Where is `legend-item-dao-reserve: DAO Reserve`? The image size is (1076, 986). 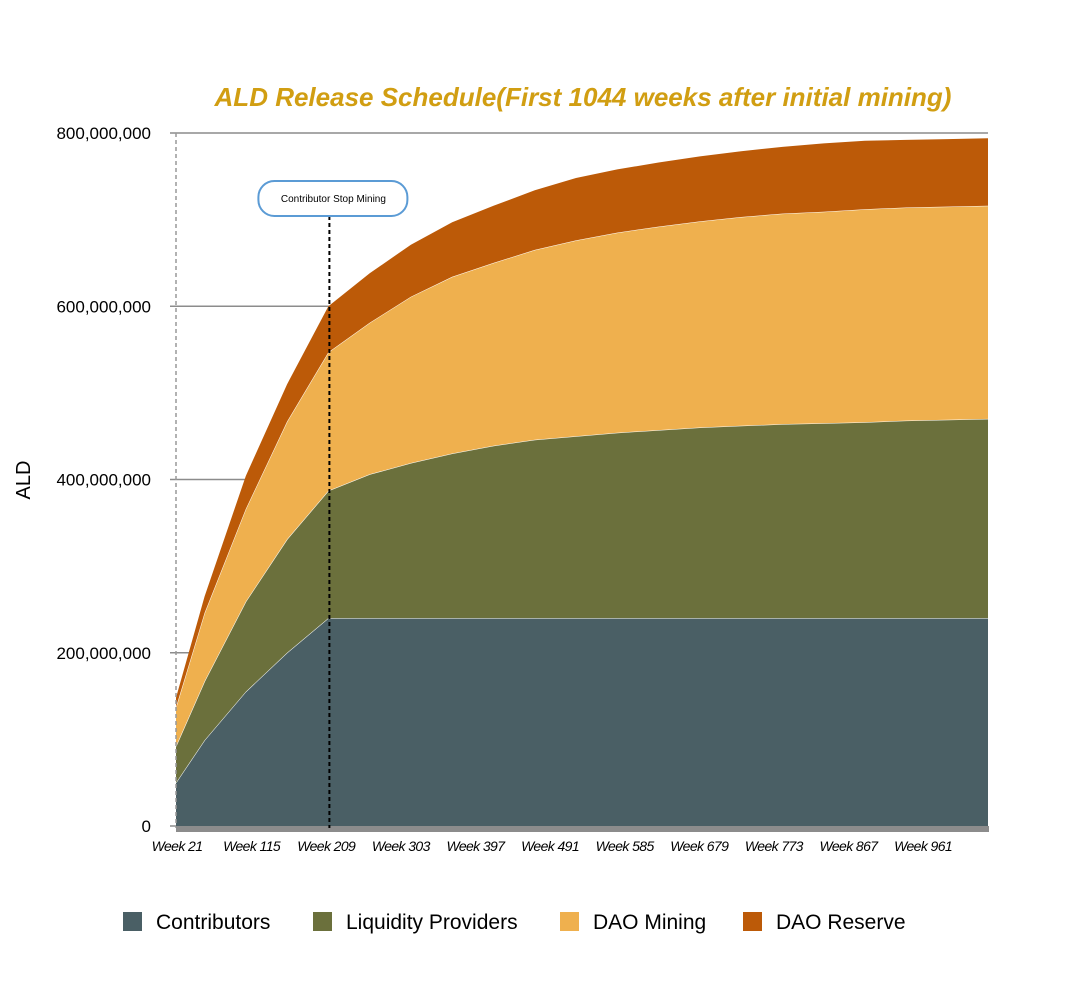 legend-item-dao-reserve: DAO Reserve is located at coordinates (824, 922).